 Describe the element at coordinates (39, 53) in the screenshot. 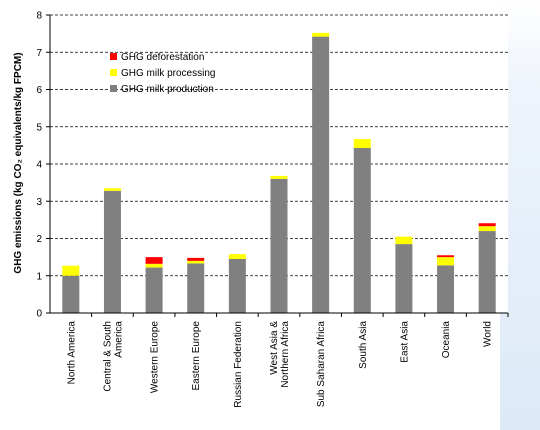

I see `y-tick-label: 7` at that location.